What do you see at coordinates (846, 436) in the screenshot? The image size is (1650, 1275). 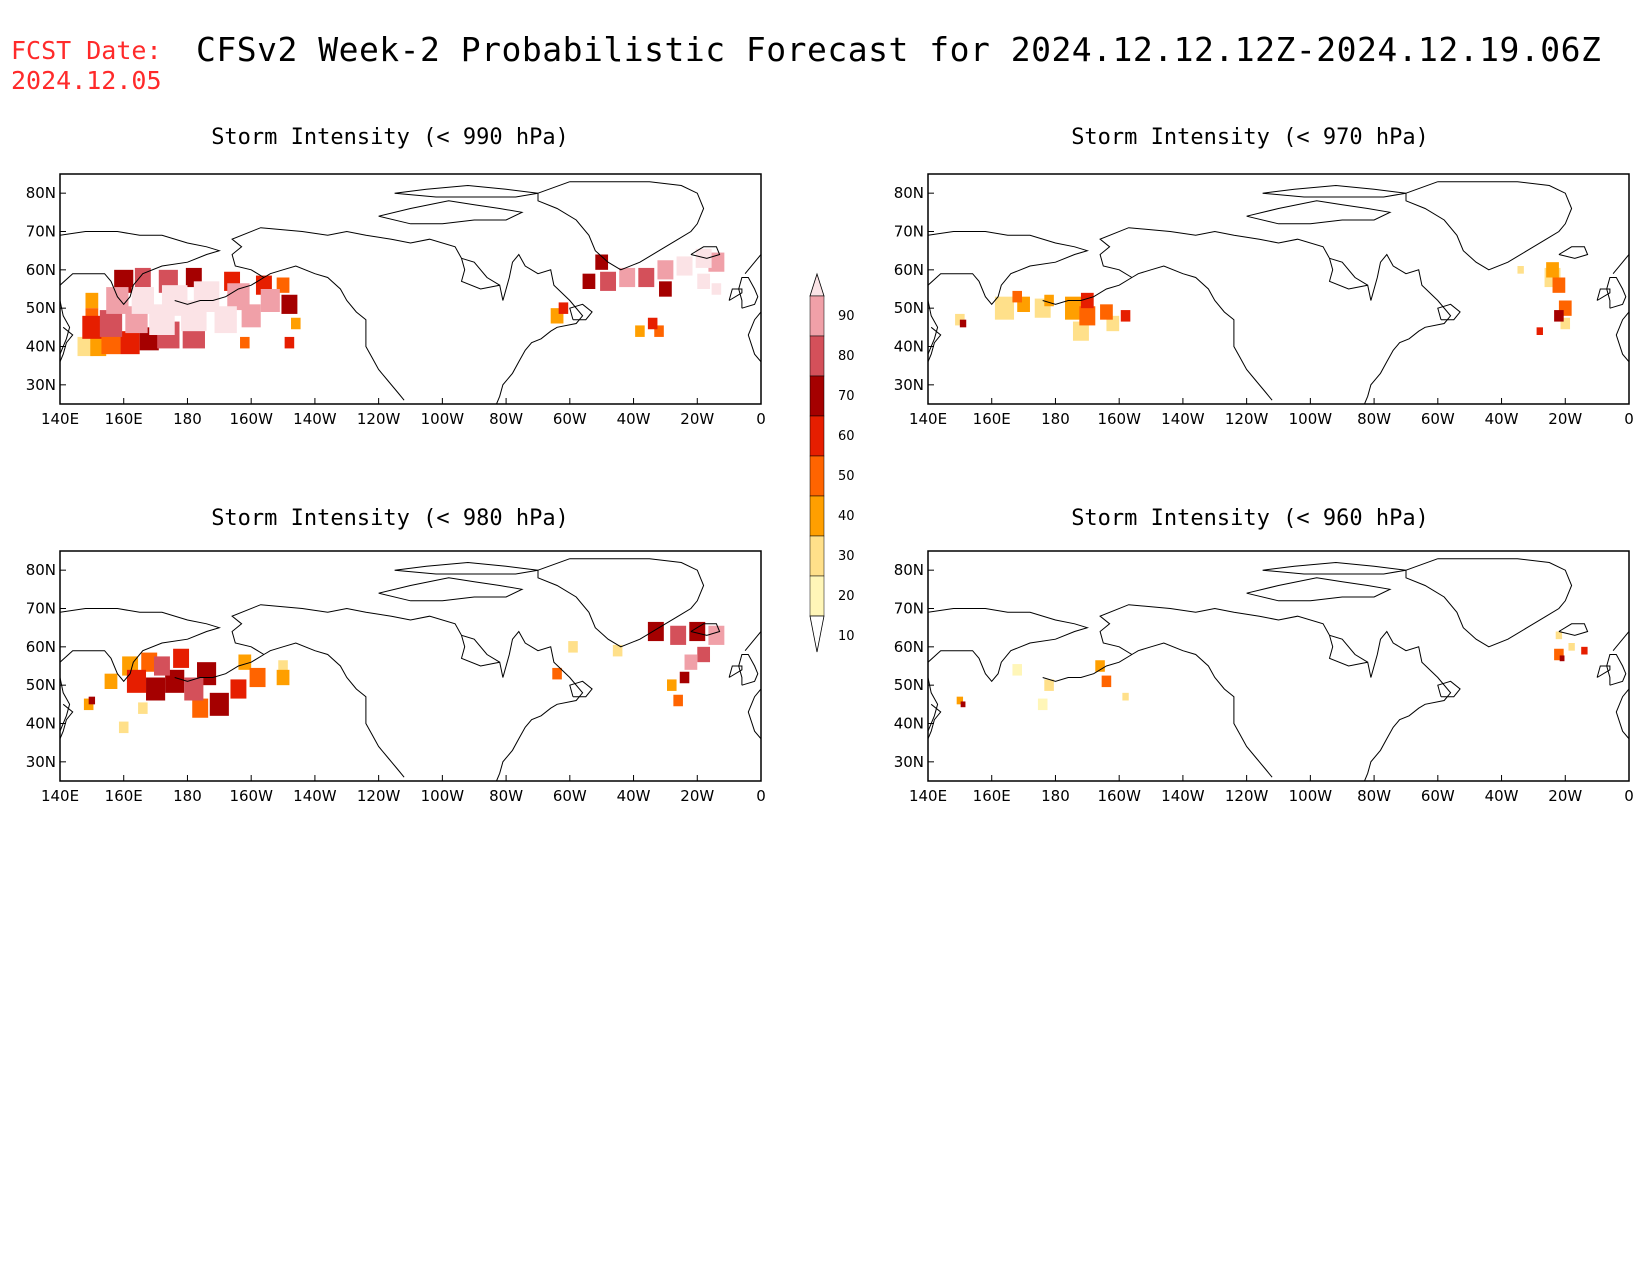 I see `colorbar-label: 60` at bounding box center [846, 436].